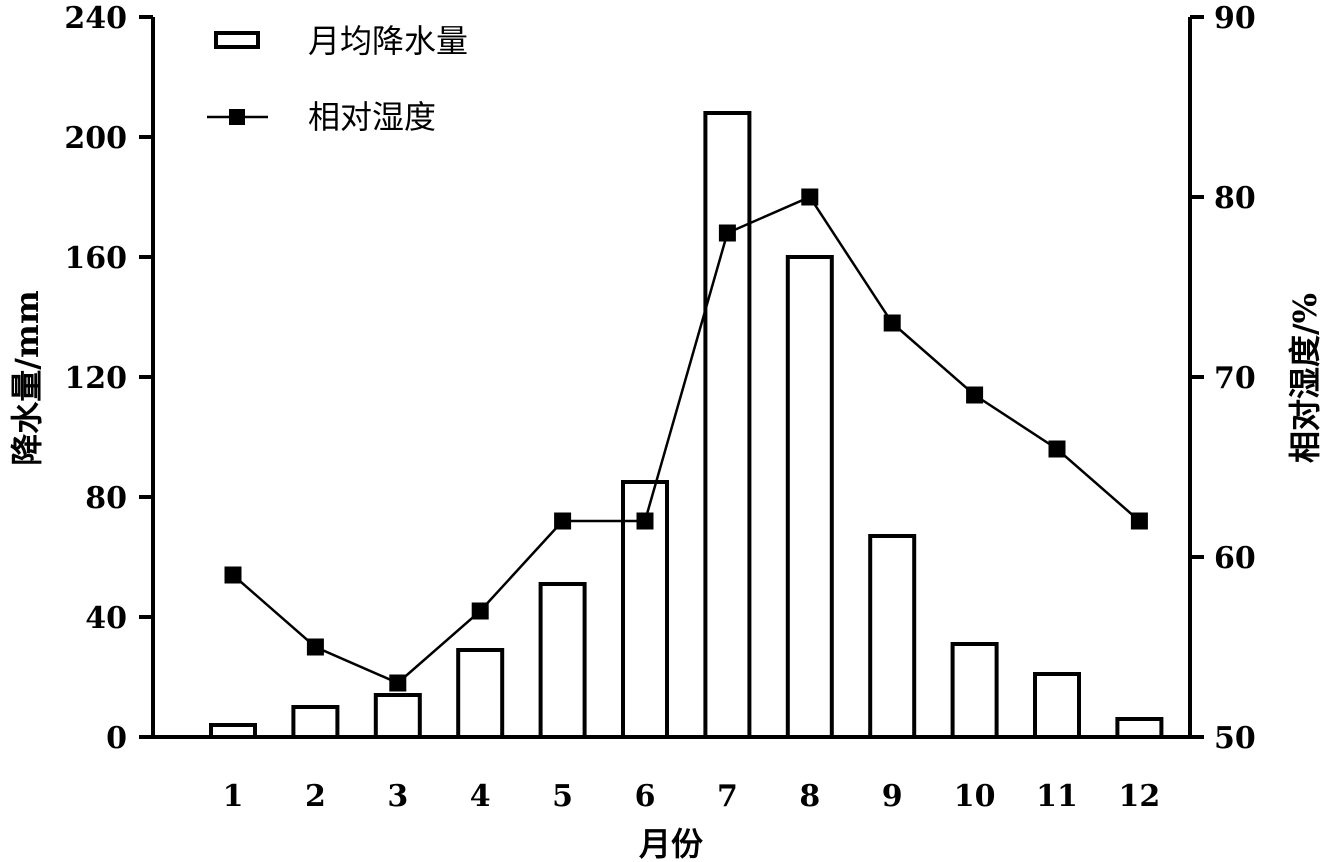  Describe the element at coordinates (1235, 378) in the screenshot. I see `right-tick-label: 70` at that location.